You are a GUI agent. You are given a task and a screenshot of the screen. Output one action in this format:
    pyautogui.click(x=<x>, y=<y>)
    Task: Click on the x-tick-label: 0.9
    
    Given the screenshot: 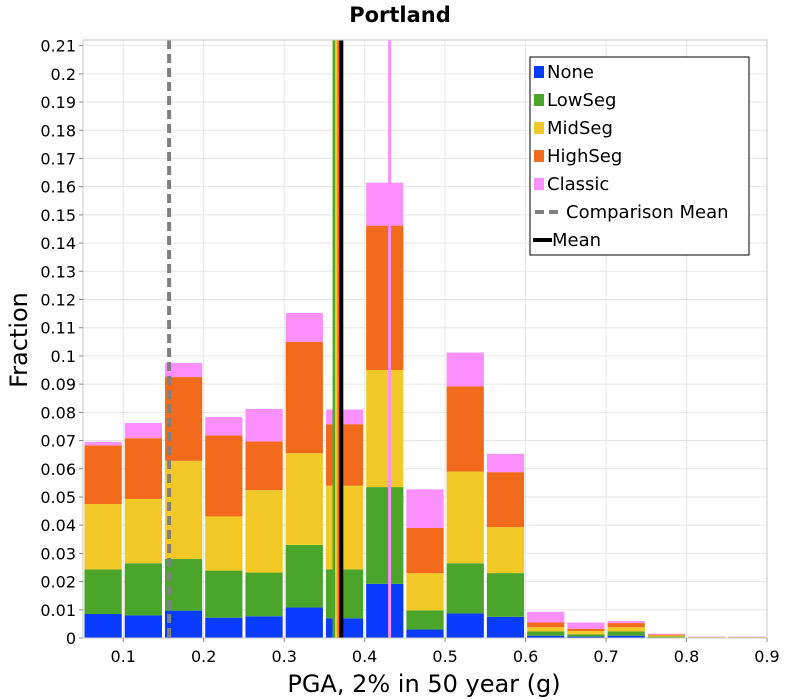 What is the action you would take?
    pyautogui.click(x=766, y=656)
    